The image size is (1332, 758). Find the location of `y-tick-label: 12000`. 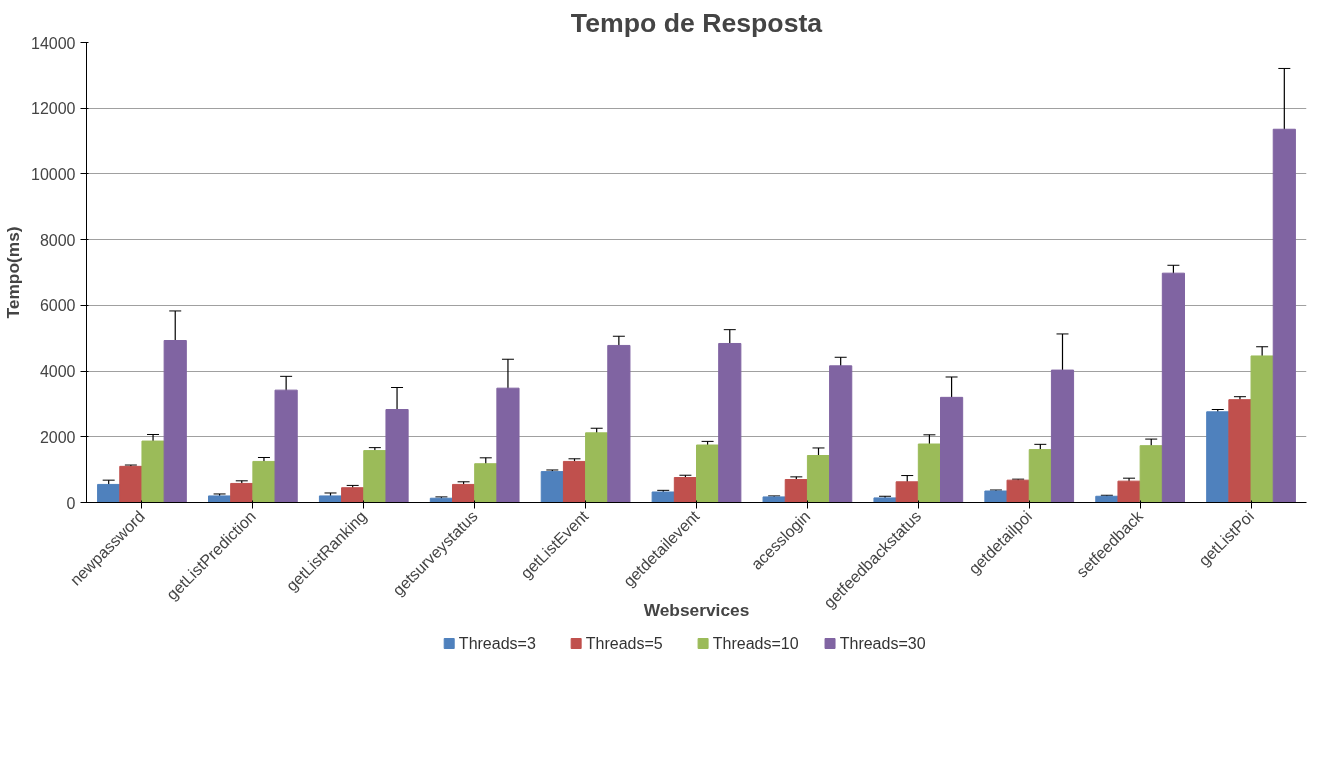

y-tick-label: 12000 is located at coordinates (53, 109).